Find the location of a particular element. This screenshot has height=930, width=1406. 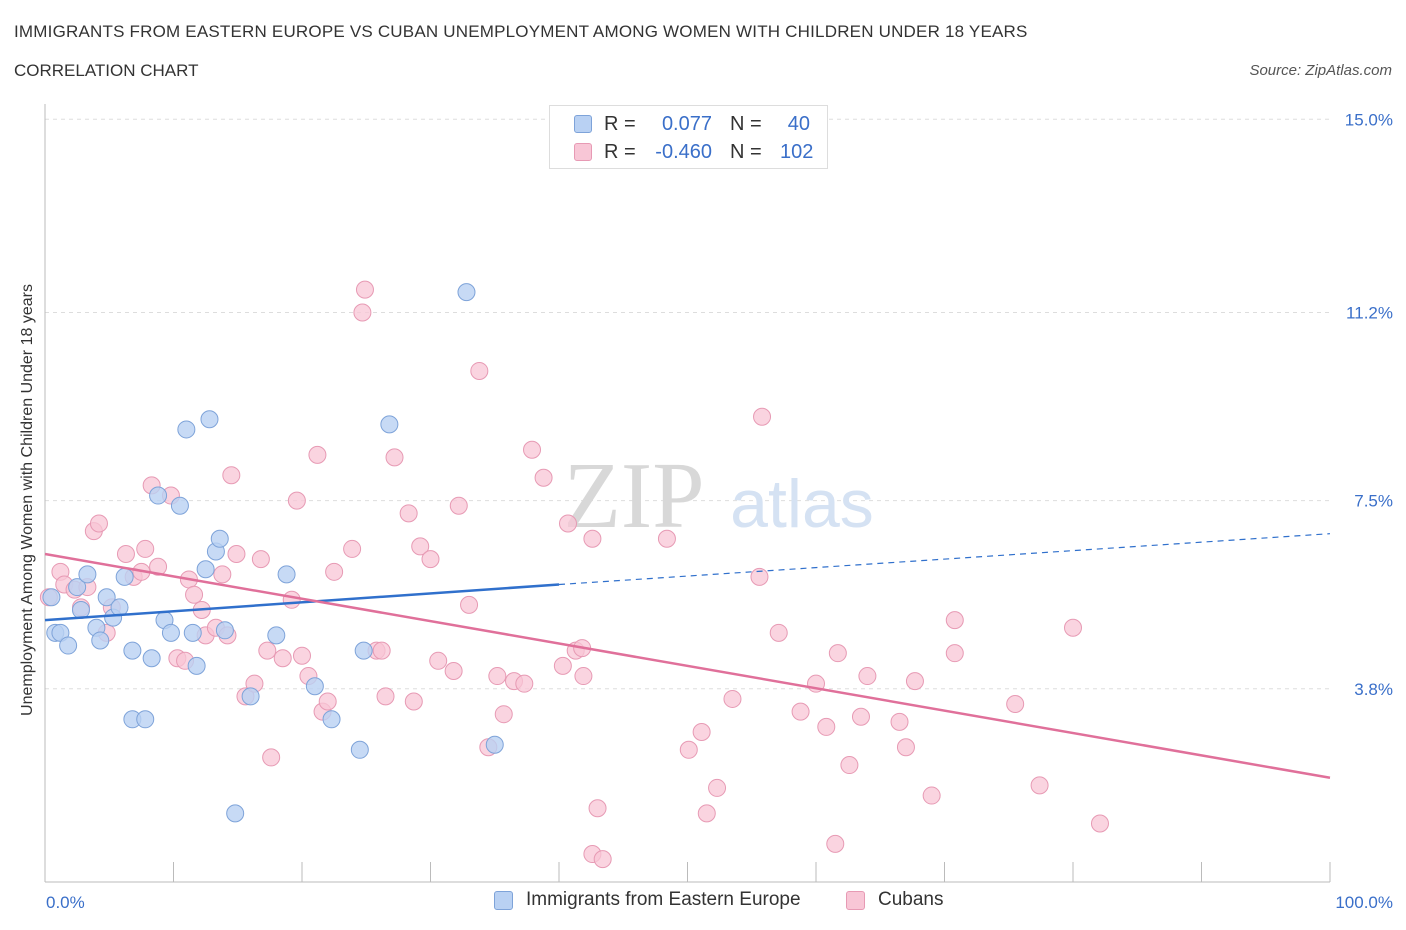

legend-r-value: -0.460 is located at coordinates (683, 151).